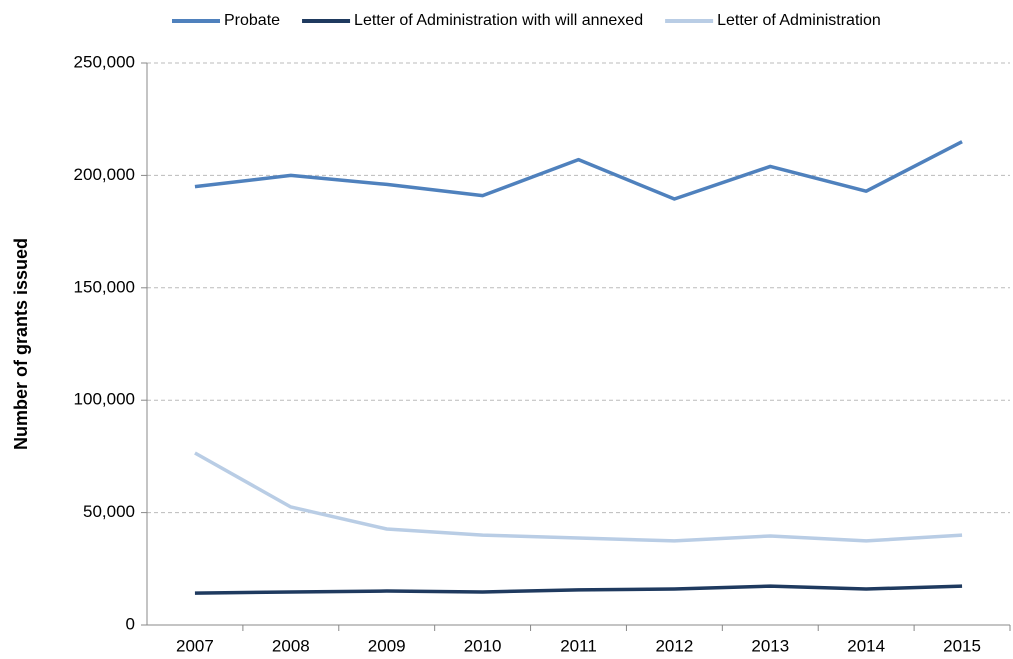 The height and width of the screenshot is (659, 1013). I want to click on y-tick-label: 150,000, so click(104, 286).